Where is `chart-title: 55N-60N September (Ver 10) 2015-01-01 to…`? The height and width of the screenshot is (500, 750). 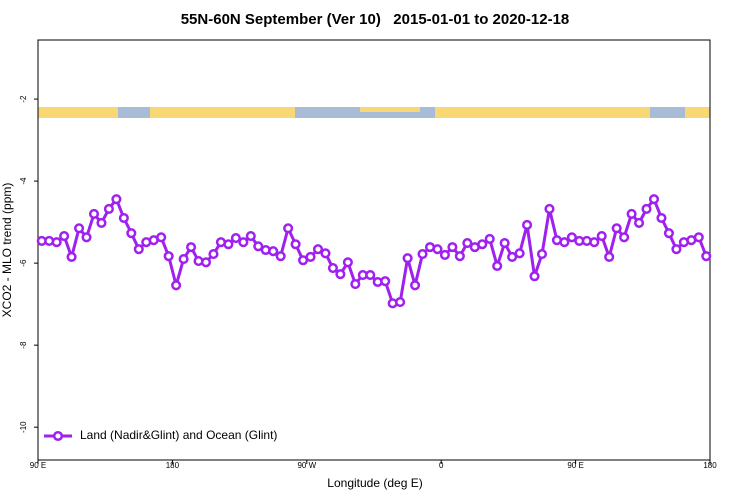 chart-title: 55N-60N September (Ver 10) 2015-01-01 to… is located at coordinates (375, 19).